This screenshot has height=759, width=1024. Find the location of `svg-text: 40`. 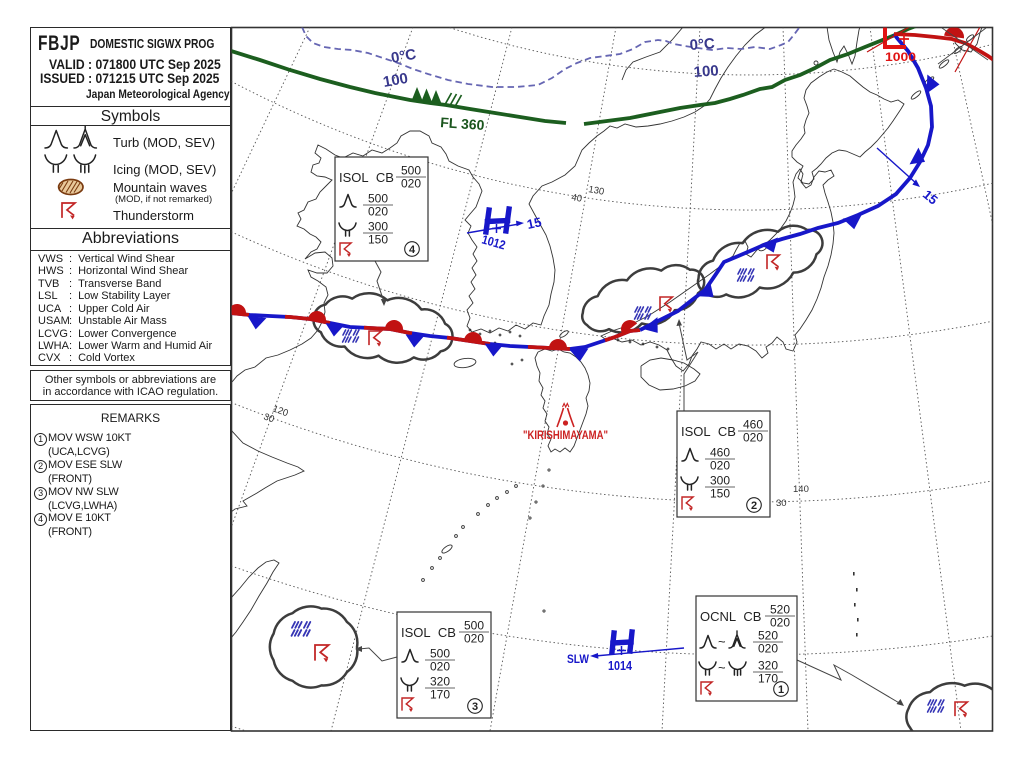

svg-text: 40 is located at coordinates (576, 198).